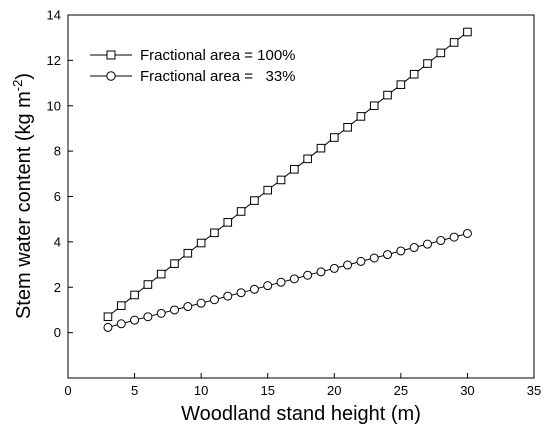 The height and width of the screenshot is (442, 550). What do you see at coordinates (54, 60) in the screenshot?
I see `y-tick-label: 12` at bounding box center [54, 60].